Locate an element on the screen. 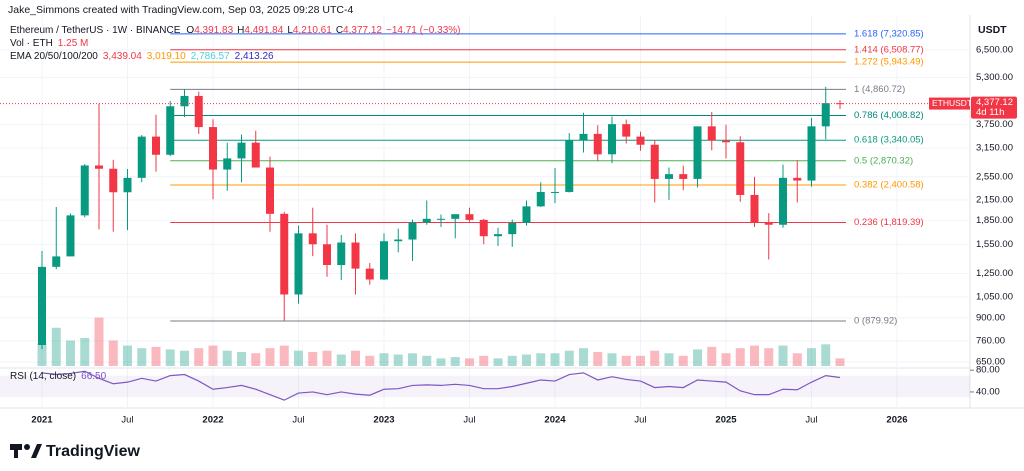 This screenshot has width=1024, height=471. ohlc-value: 4,377.12 is located at coordinates (362, 30).